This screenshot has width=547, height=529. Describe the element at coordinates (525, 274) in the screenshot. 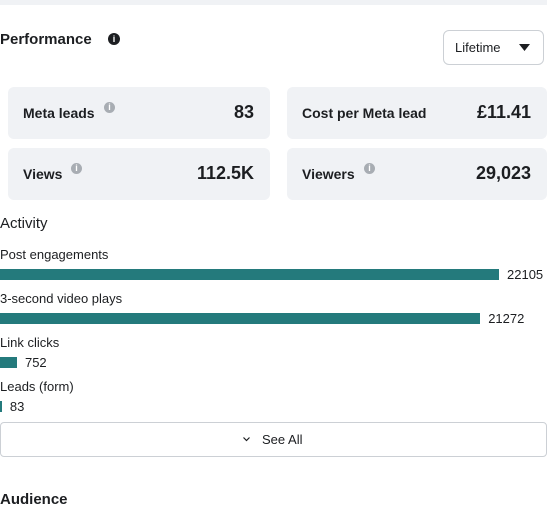

I see `bar-value: 22105` at that location.